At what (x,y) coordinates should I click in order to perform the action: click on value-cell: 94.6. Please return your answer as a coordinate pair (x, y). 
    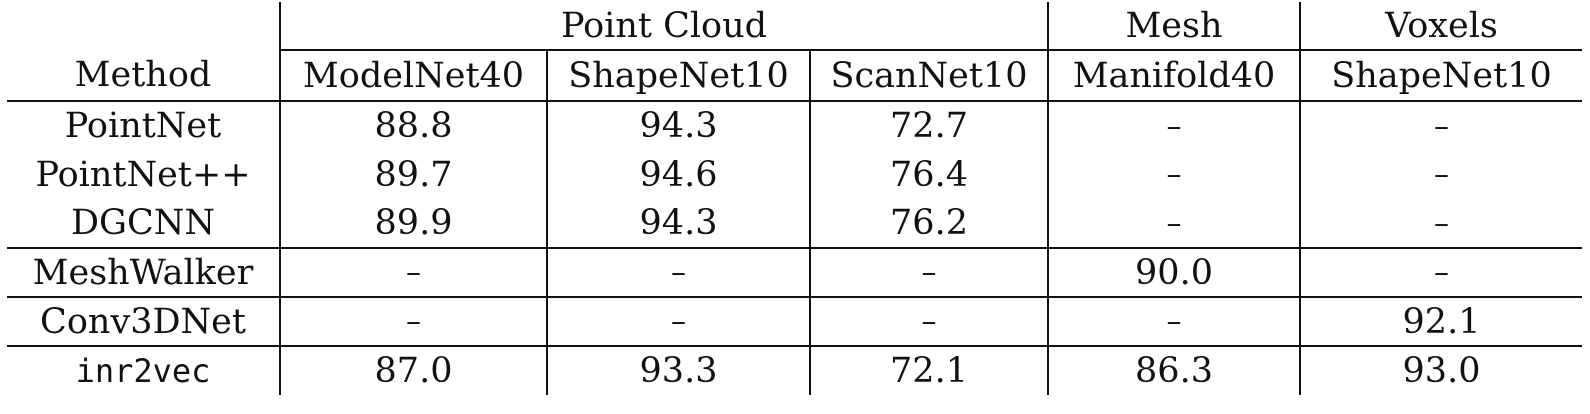
    Looking at the image, I should click on (678, 174).